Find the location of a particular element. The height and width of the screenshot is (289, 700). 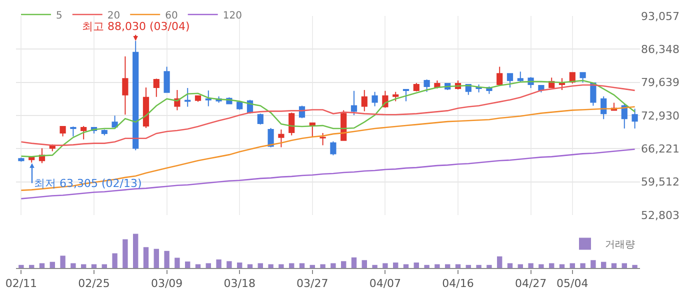

legend-label: 거래량 is located at coordinates (620, 245).